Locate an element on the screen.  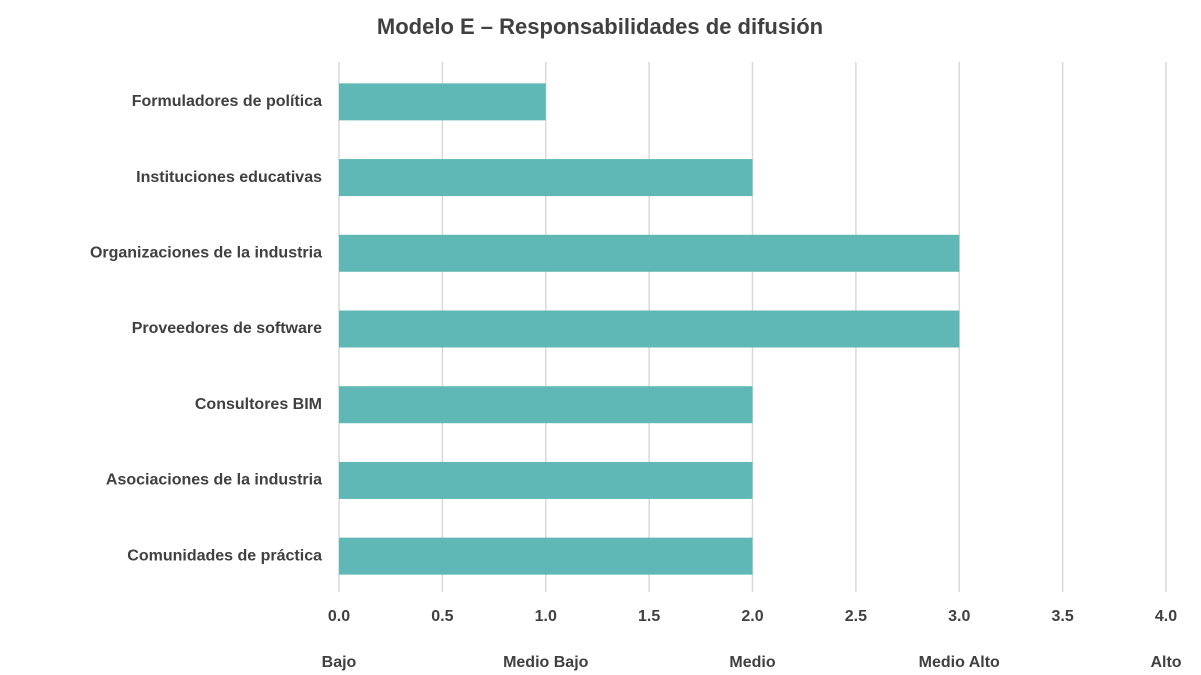
y-tick-label: Organizaciones de la industria is located at coordinates (206, 253).